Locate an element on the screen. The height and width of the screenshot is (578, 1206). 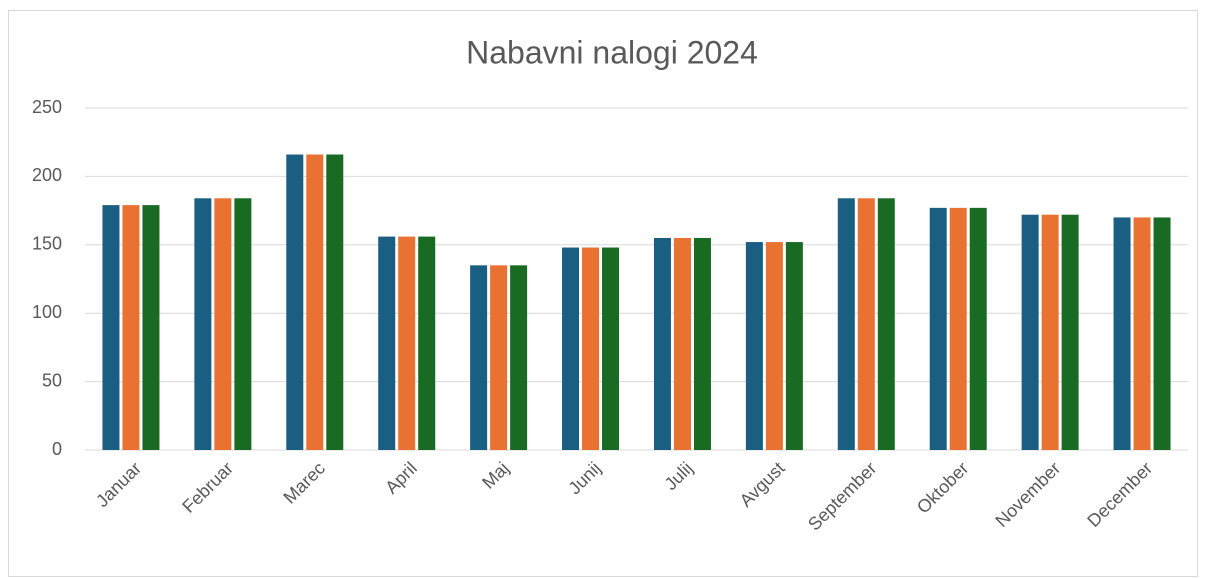
y-tick-label: 150 is located at coordinates (47, 244).